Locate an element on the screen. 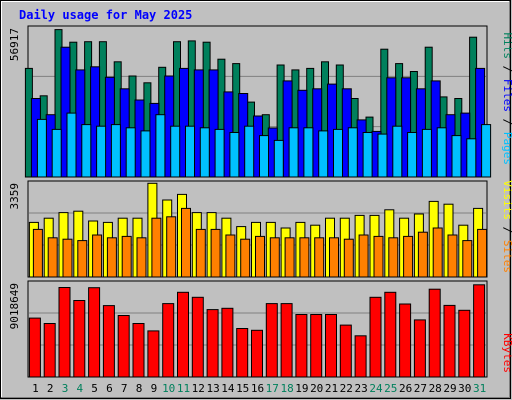 This screenshot has width=512, height=400. x-label-day-27: 27 is located at coordinates (420, 388).